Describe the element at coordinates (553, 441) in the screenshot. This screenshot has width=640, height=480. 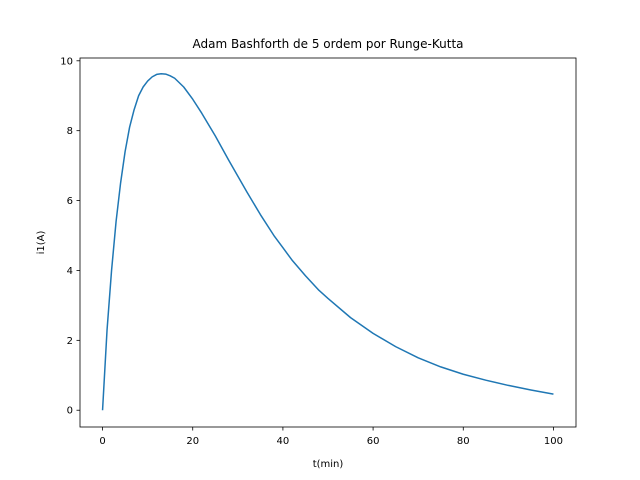
I see `x-tick-label: 100` at that location.